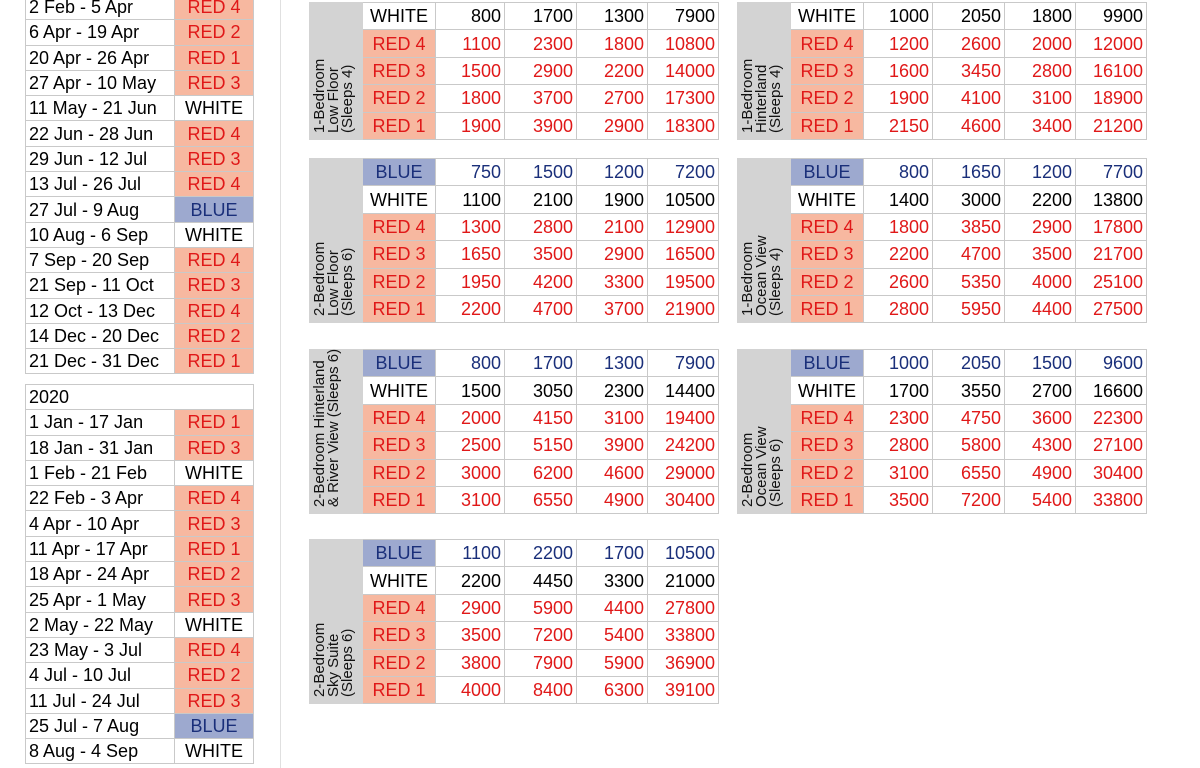 Image resolution: width=1200 pixels, height=768 pixels. What do you see at coordinates (100, 133) in the screenshot?
I see `date-range: 22 Jun - 28 Jun` at bounding box center [100, 133].